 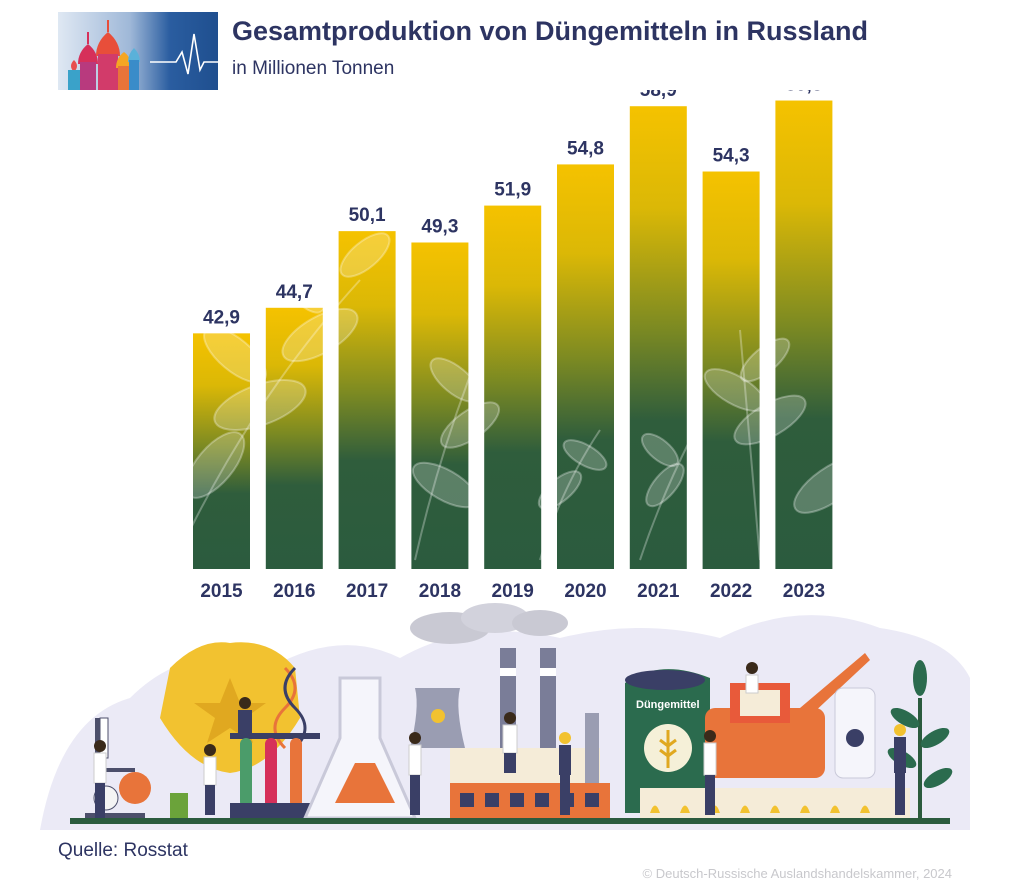 I want to click on bar-2022, so click(x=731, y=370).